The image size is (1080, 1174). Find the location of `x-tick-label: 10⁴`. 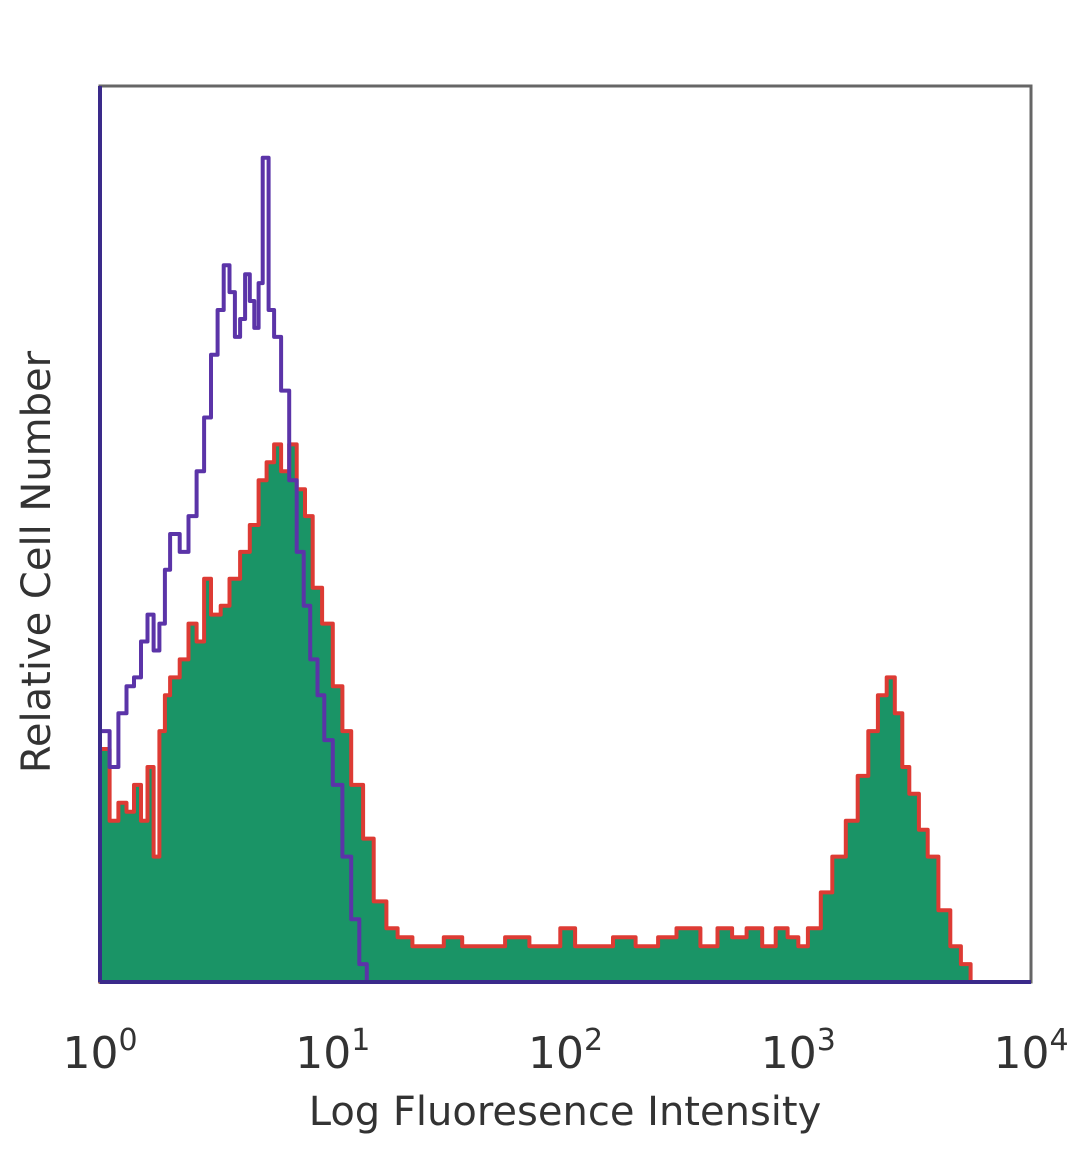

x-tick-label: 10⁴ is located at coordinates (1030, 1051).